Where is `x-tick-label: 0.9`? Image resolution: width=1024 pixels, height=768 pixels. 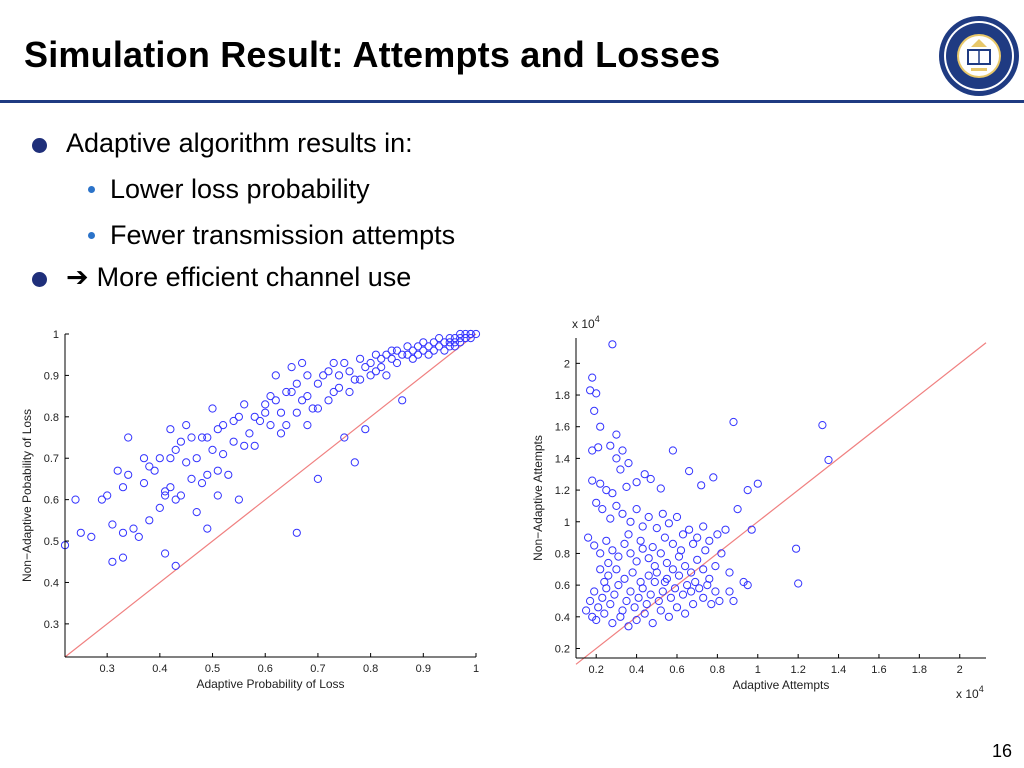
x-tick-label: 0.9 is located at coordinates (423, 669).